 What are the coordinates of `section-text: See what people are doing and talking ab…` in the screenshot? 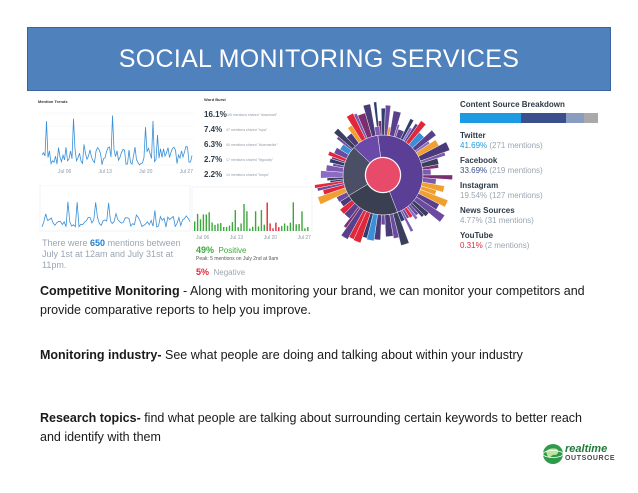 It's located at (342, 355).